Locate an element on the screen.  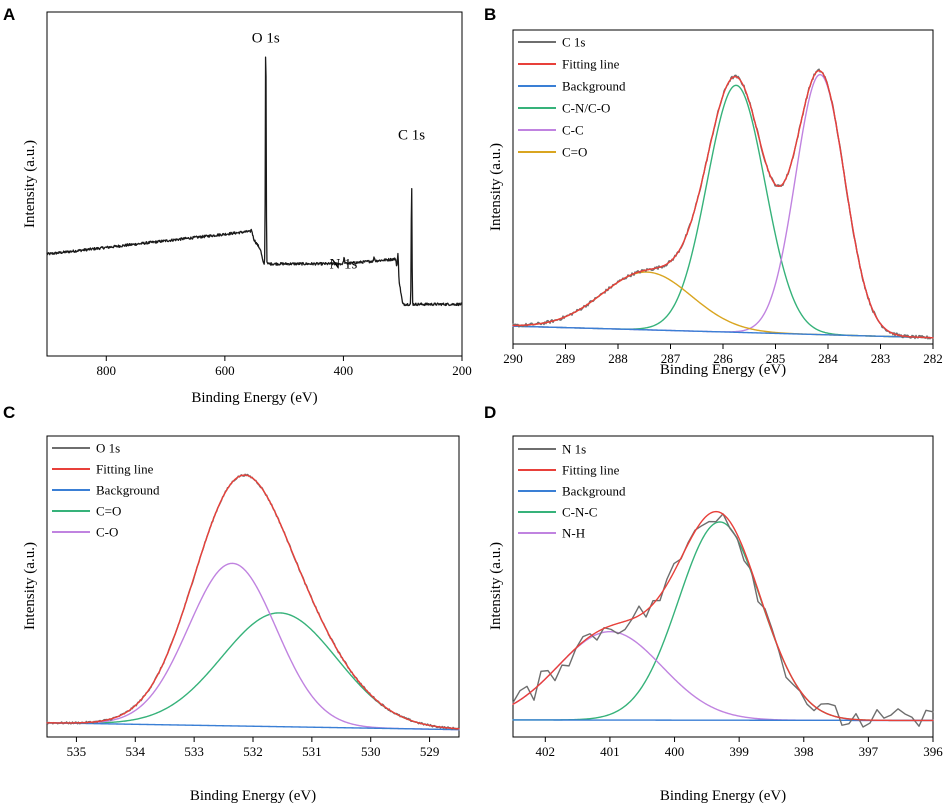
panel-a-tick-label-400: 400 is located at coordinates (344, 370).